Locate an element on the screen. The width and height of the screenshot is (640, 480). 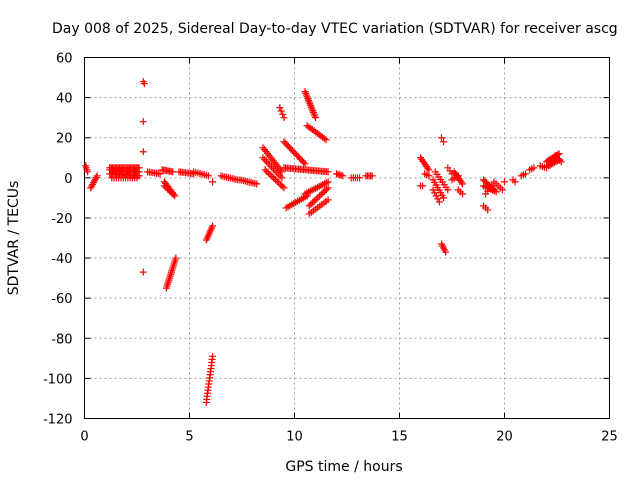
y-tick-label: -100 is located at coordinates (58, 379).